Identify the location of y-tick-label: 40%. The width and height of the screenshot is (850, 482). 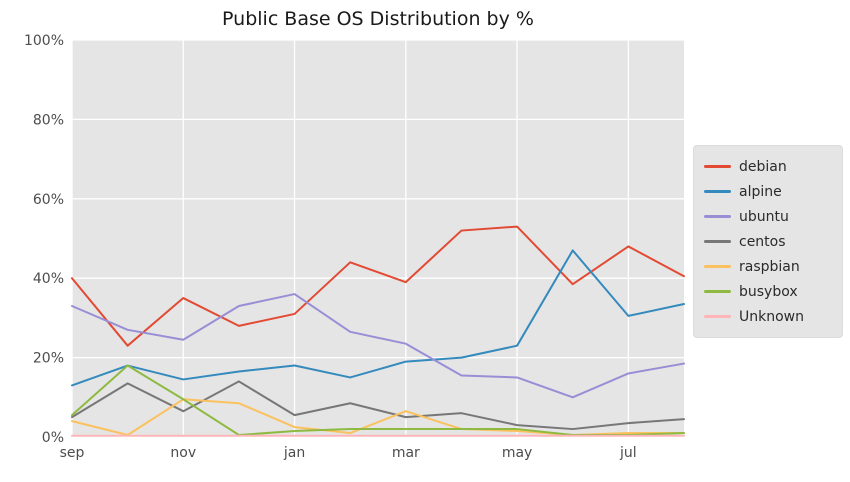
(48, 279).